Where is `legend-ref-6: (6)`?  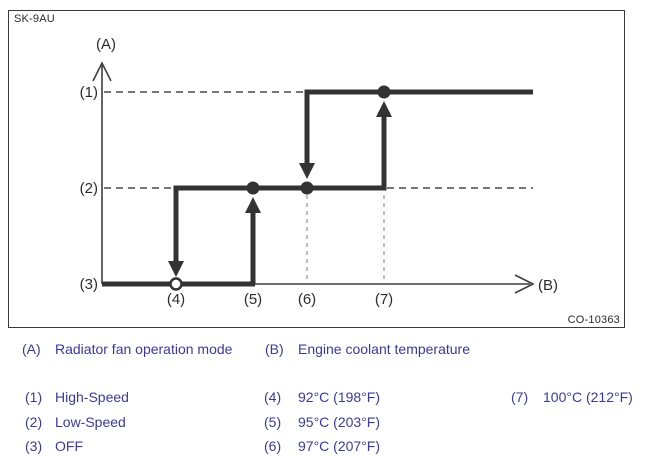
legend-ref-6: (6) is located at coordinates (273, 446).